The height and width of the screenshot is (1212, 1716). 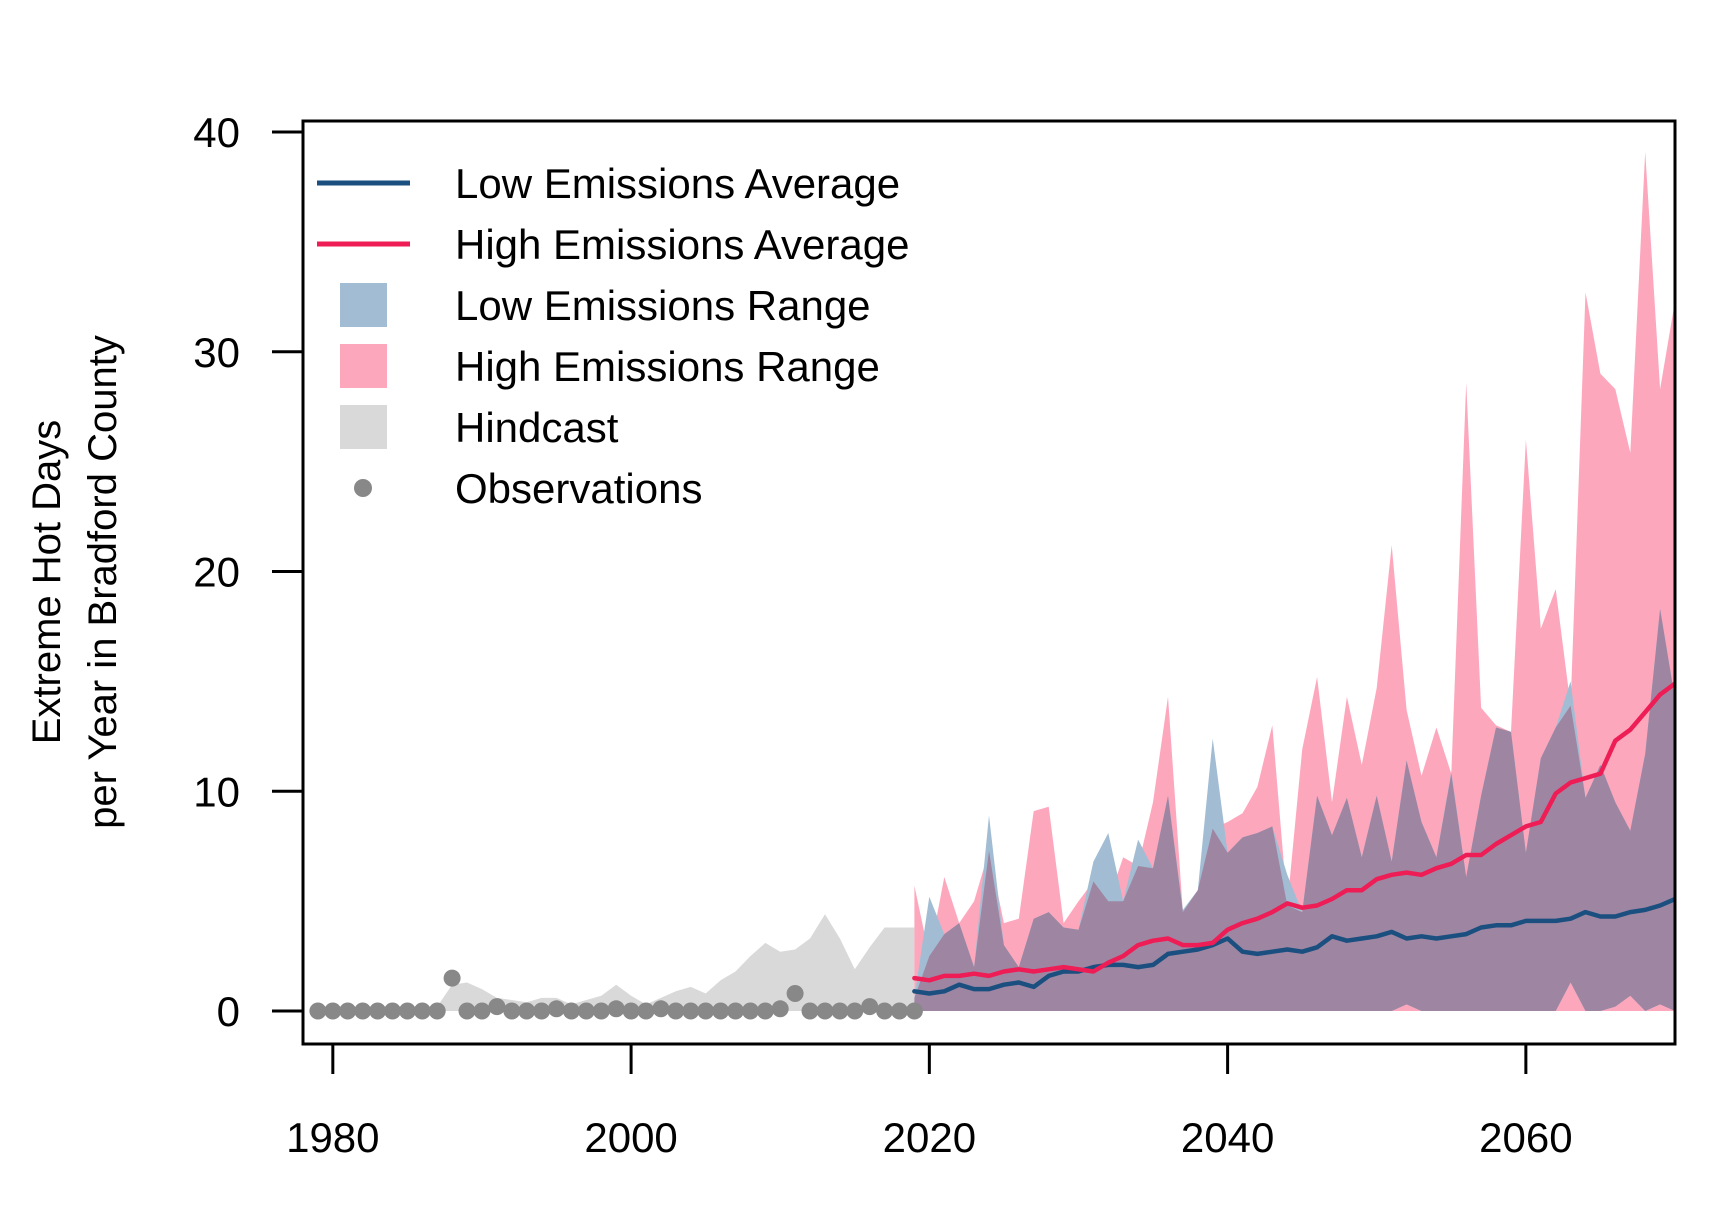 I want to click on hindcast-band, so click(x=616, y=962).